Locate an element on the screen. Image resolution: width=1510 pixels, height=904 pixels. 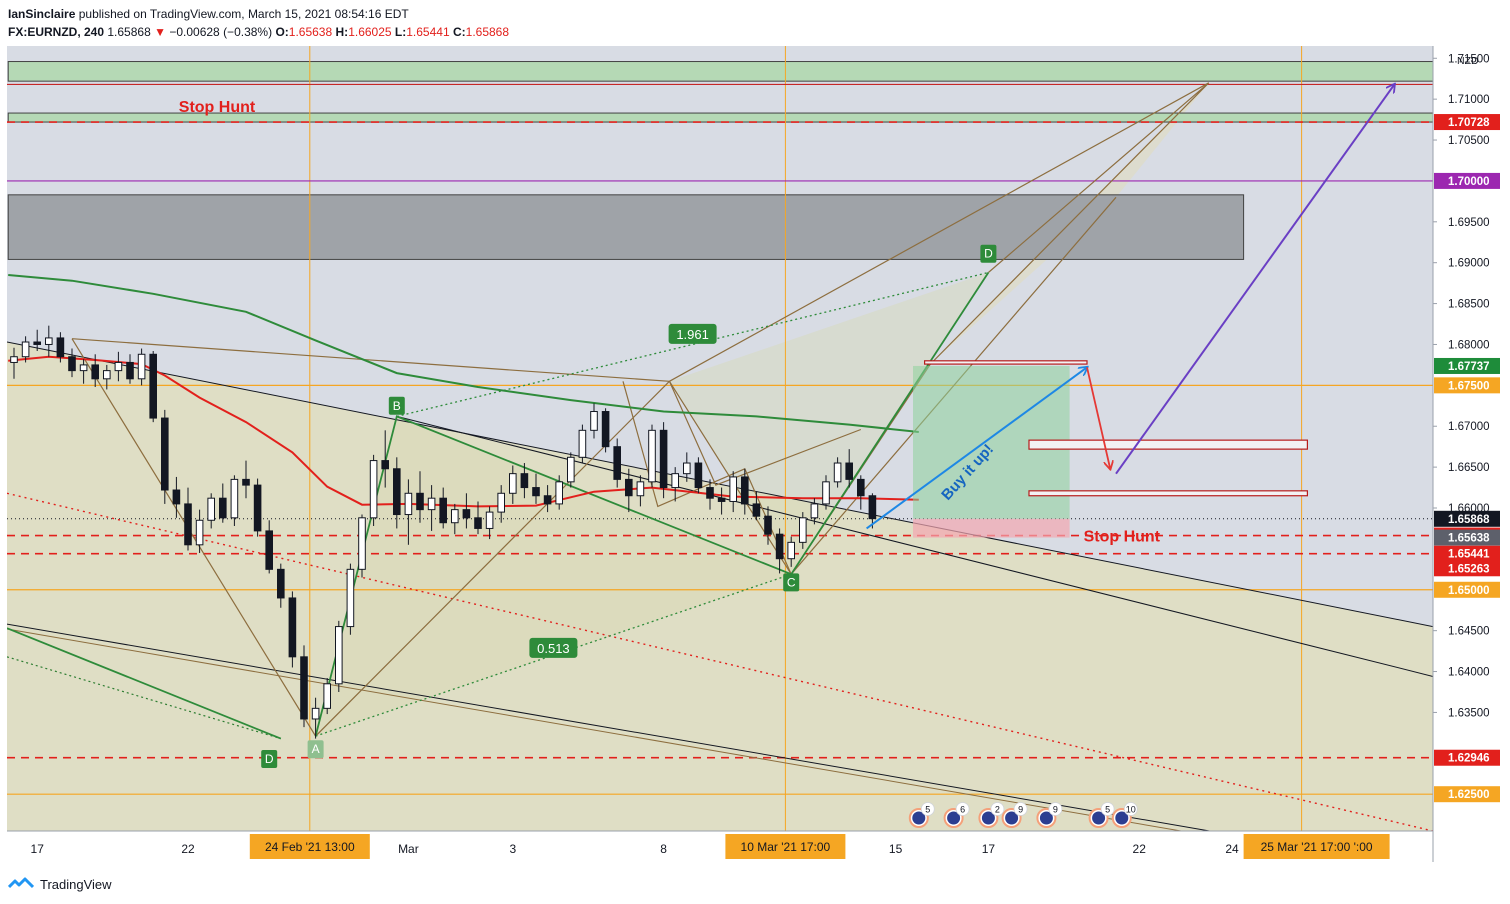
long-position-stop is located at coordinates (991, 528).